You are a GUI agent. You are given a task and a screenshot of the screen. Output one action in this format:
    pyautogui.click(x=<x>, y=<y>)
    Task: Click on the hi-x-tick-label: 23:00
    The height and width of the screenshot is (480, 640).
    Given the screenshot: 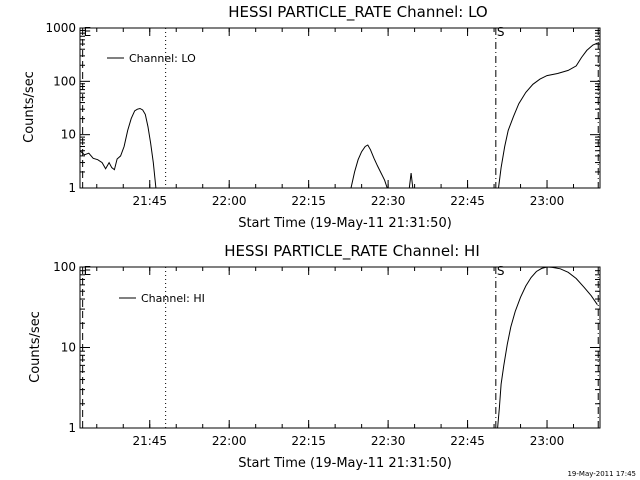 What is the action you would take?
    pyautogui.click(x=547, y=441)
    